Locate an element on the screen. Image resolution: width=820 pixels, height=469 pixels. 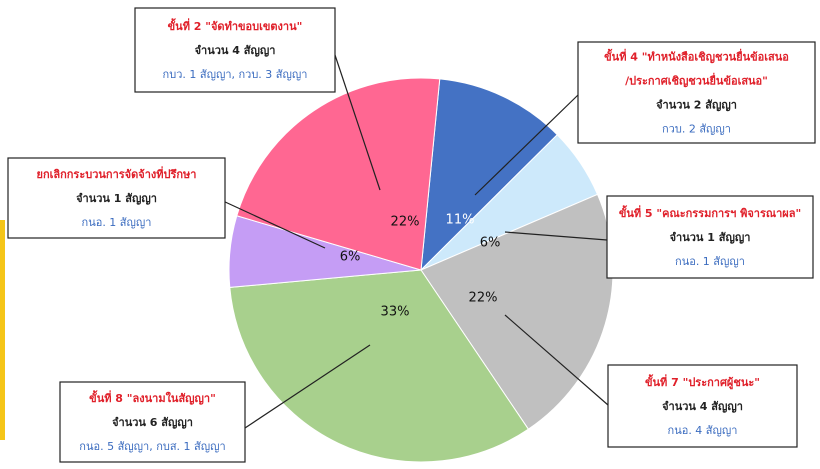
callout-title: ขั้นที่ 8 "ลงนามในสัญญา" is located at coordinates (152, 397).